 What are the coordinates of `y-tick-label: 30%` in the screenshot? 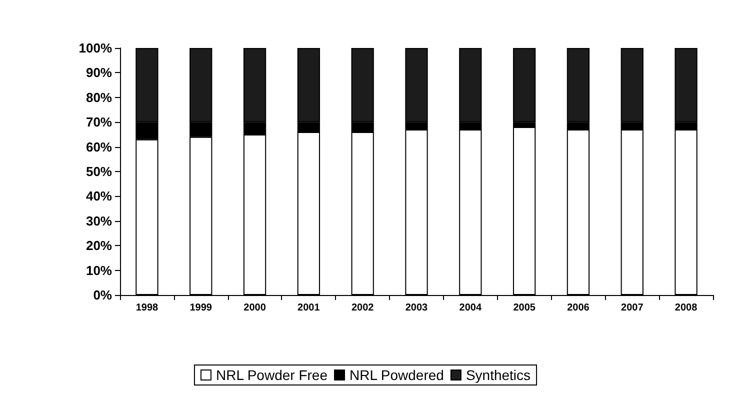 It's located at (99, 220).